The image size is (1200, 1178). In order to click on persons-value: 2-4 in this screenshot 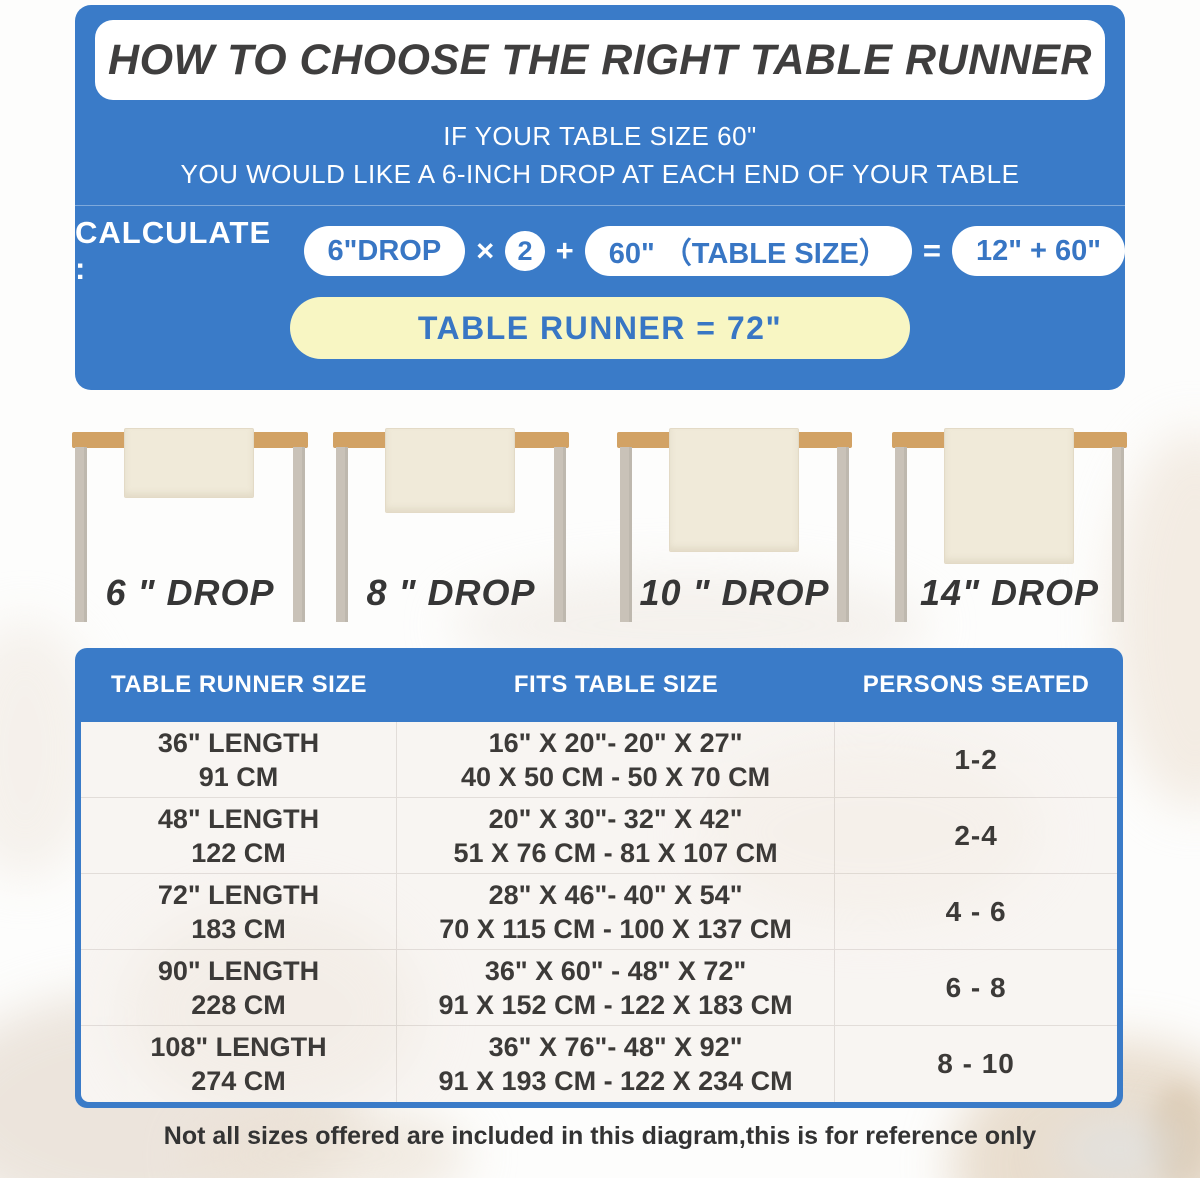, I will do `click(976, 835)`.